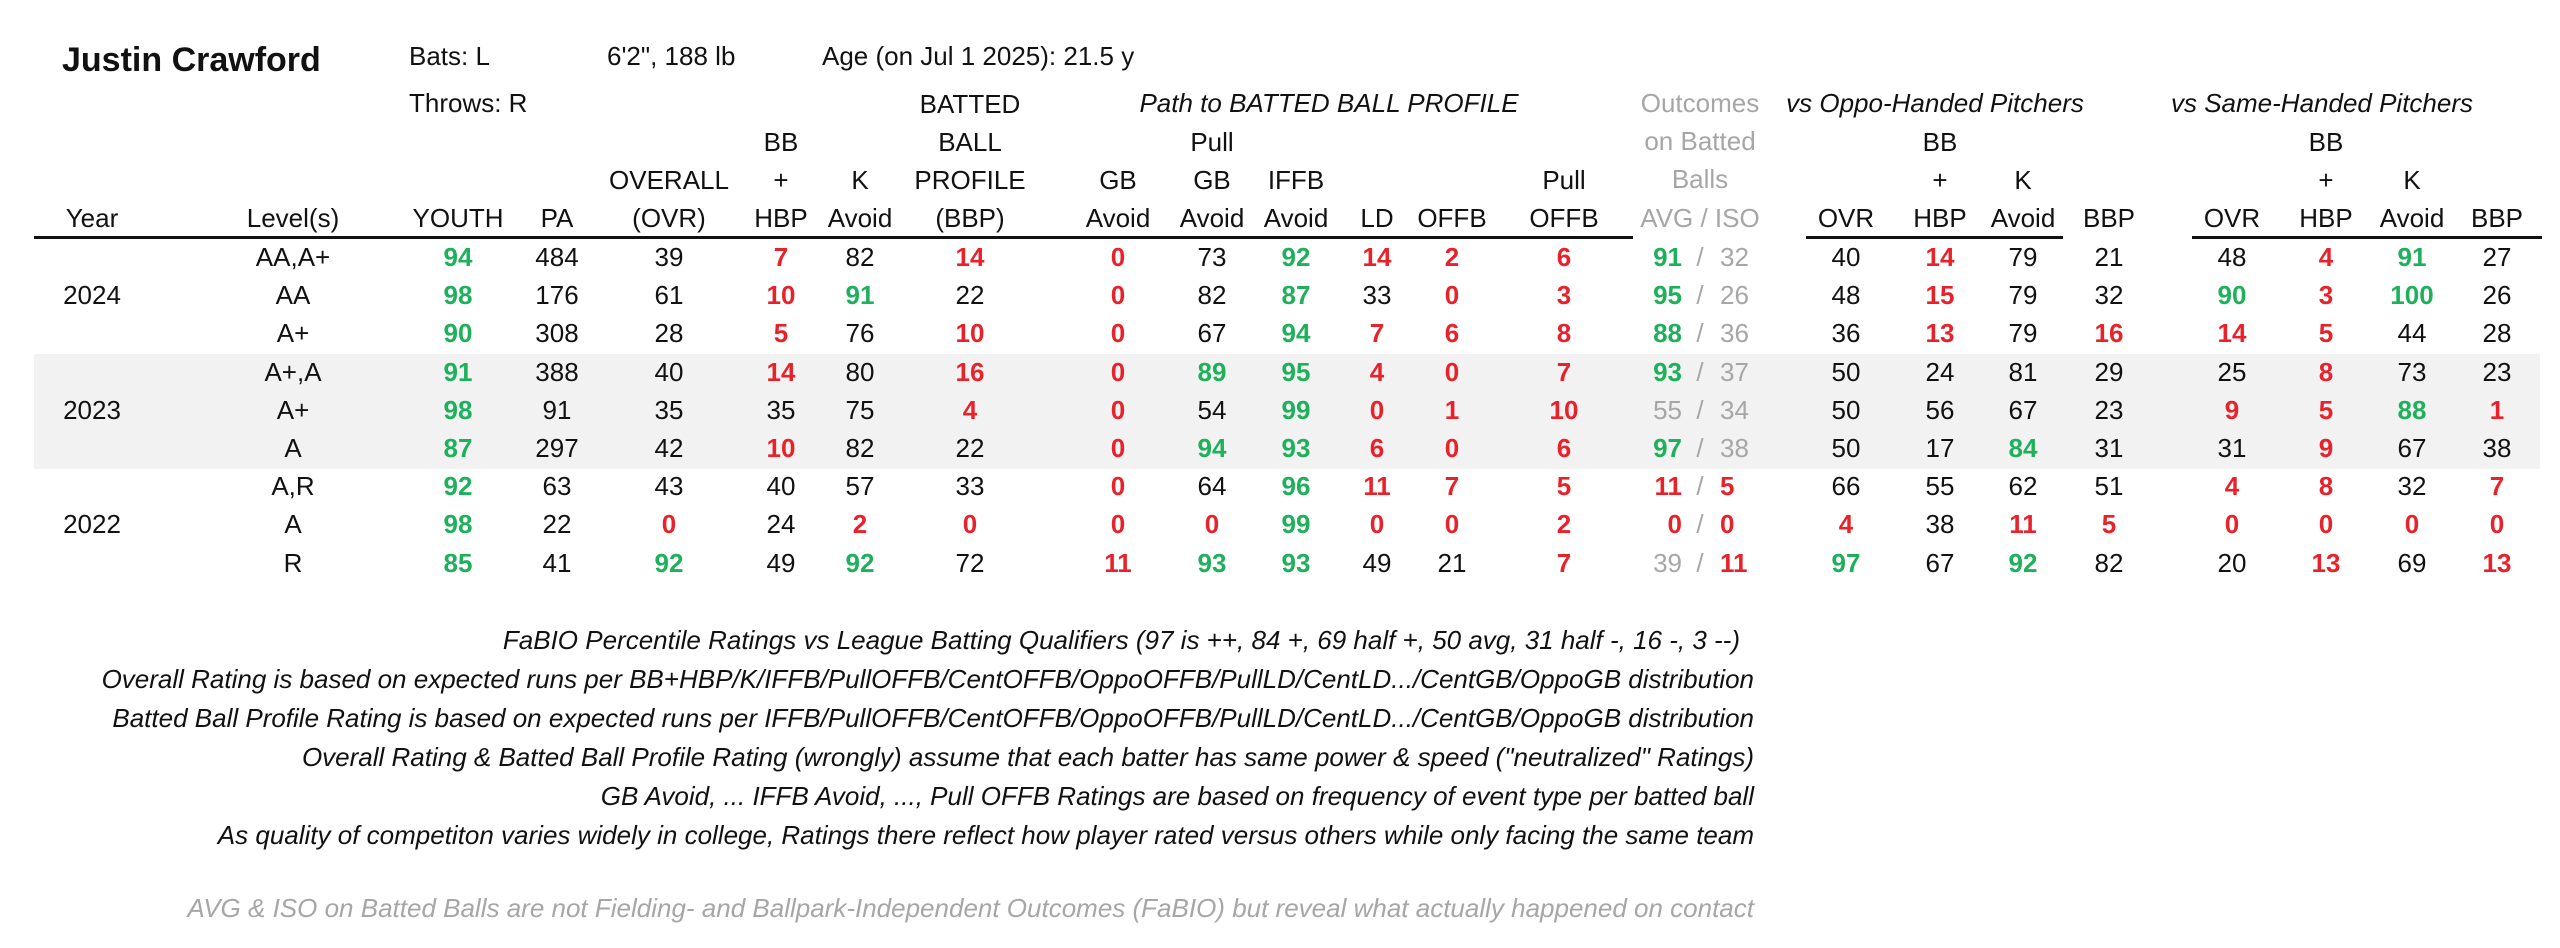  Describe the element at coordinates (1452, 257) in the screenshot. I see `cell-offb: 2` at that location.